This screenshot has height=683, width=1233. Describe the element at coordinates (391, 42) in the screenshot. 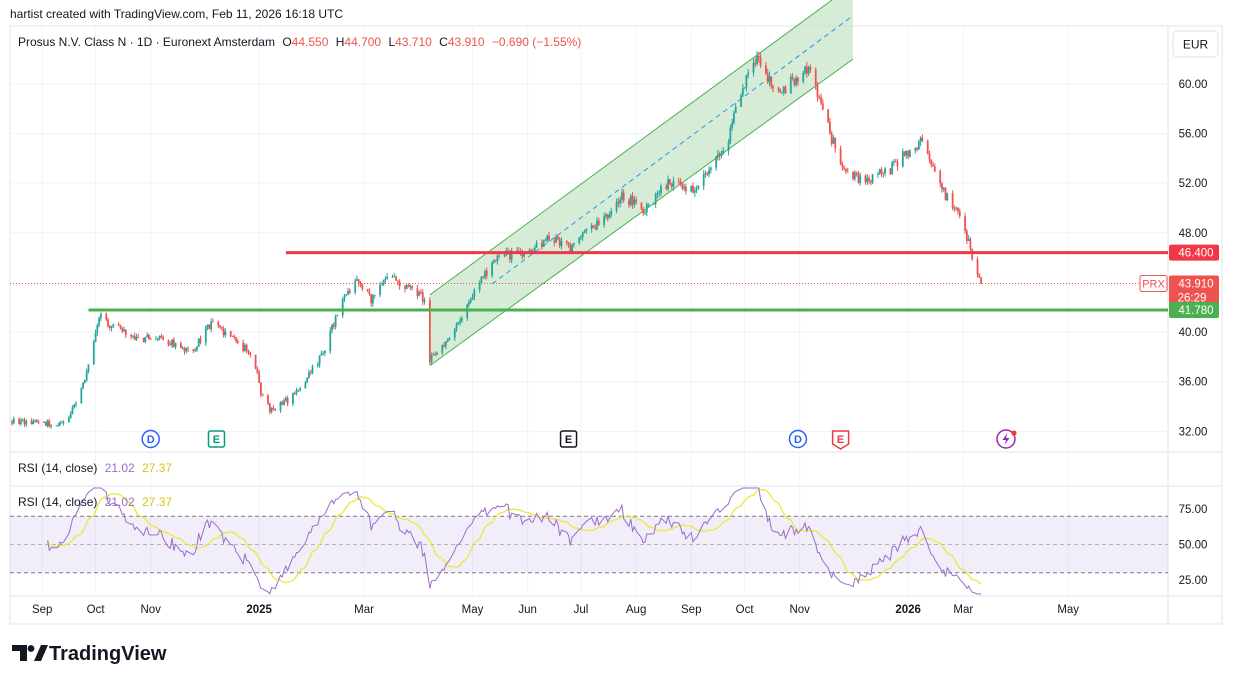

I see `ohlc-l-key: L` at that location.